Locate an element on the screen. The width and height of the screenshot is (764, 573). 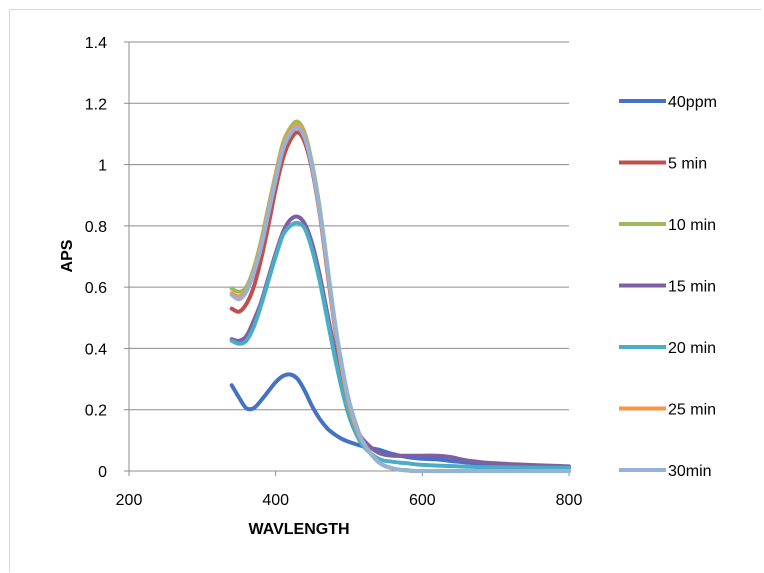
y-tick-label-3: 0.6 is located at coordinates (96, 288).